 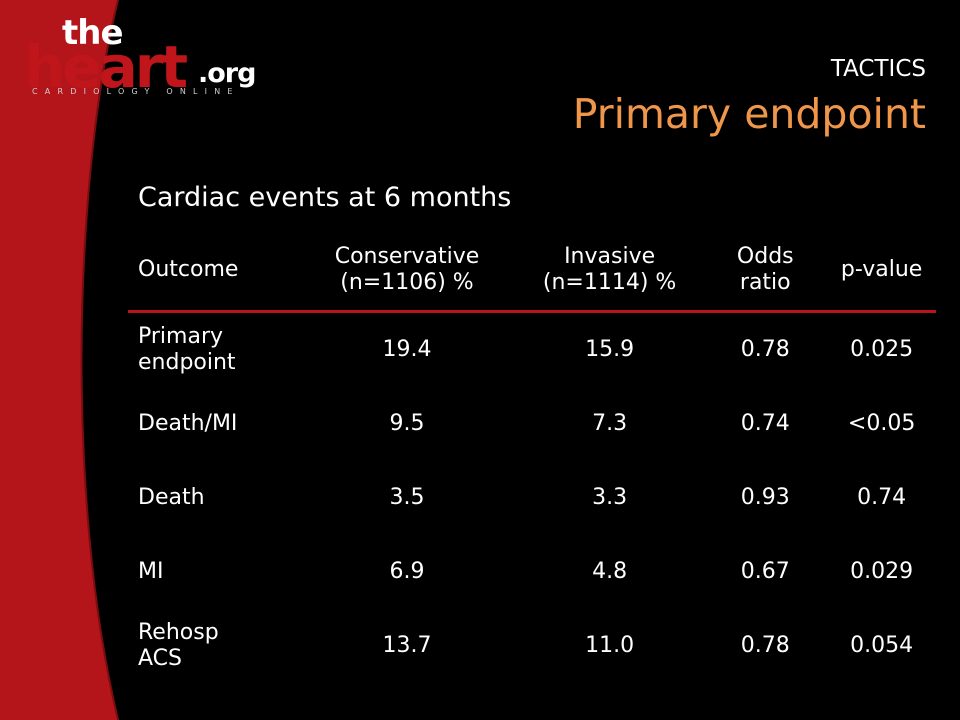 What do you see at coordinates (93, 33) in the screenshot?
I see `logo-the-text: the` at bounding box center [93, 33].